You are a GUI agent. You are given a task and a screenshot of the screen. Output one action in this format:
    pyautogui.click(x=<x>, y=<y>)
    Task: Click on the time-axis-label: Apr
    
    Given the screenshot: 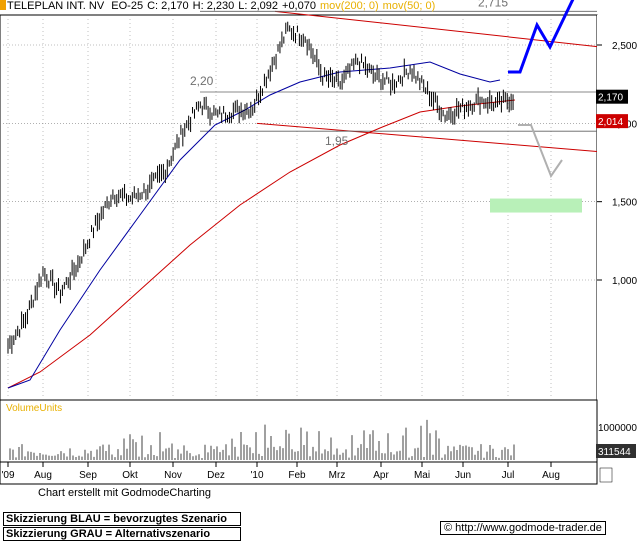 What is the action you would take?
    pyautogui.click(x=381, y=475)
    